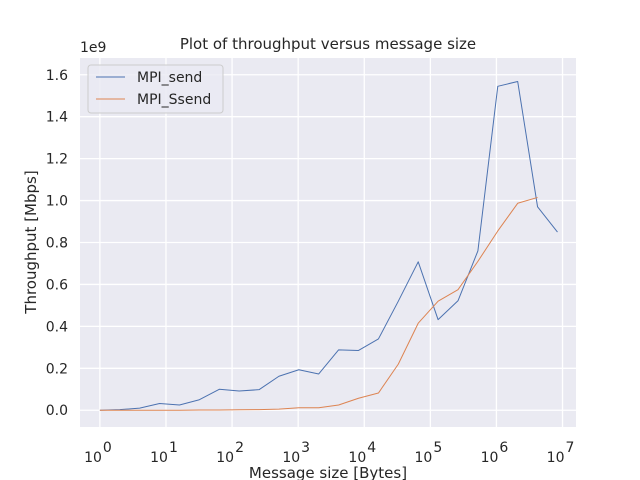  What do you see at coordinates (570, 448) in the screenshot?
I see `x-tick-exponent: 7` at bounding box center [570, 448].